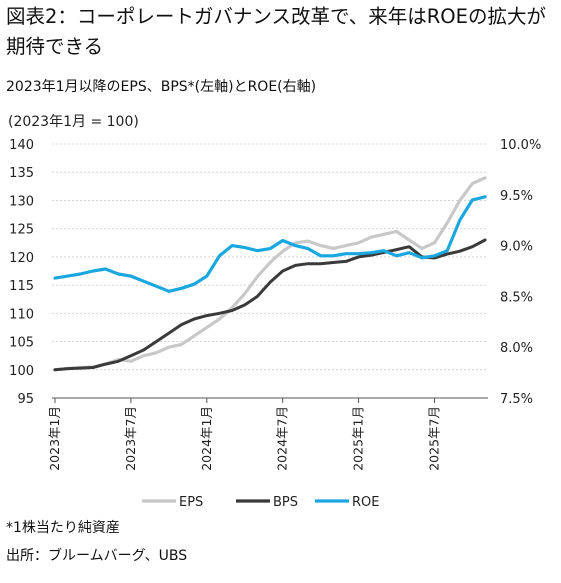 This screenshot has width=561, height=583. I want to click on left-tick-label: 100, so click(21, 371).